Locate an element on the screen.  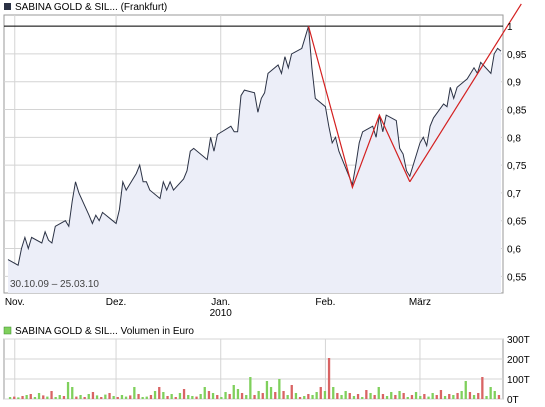
price-y-tick-label: 0,55 is located at coordinates (517, 277).